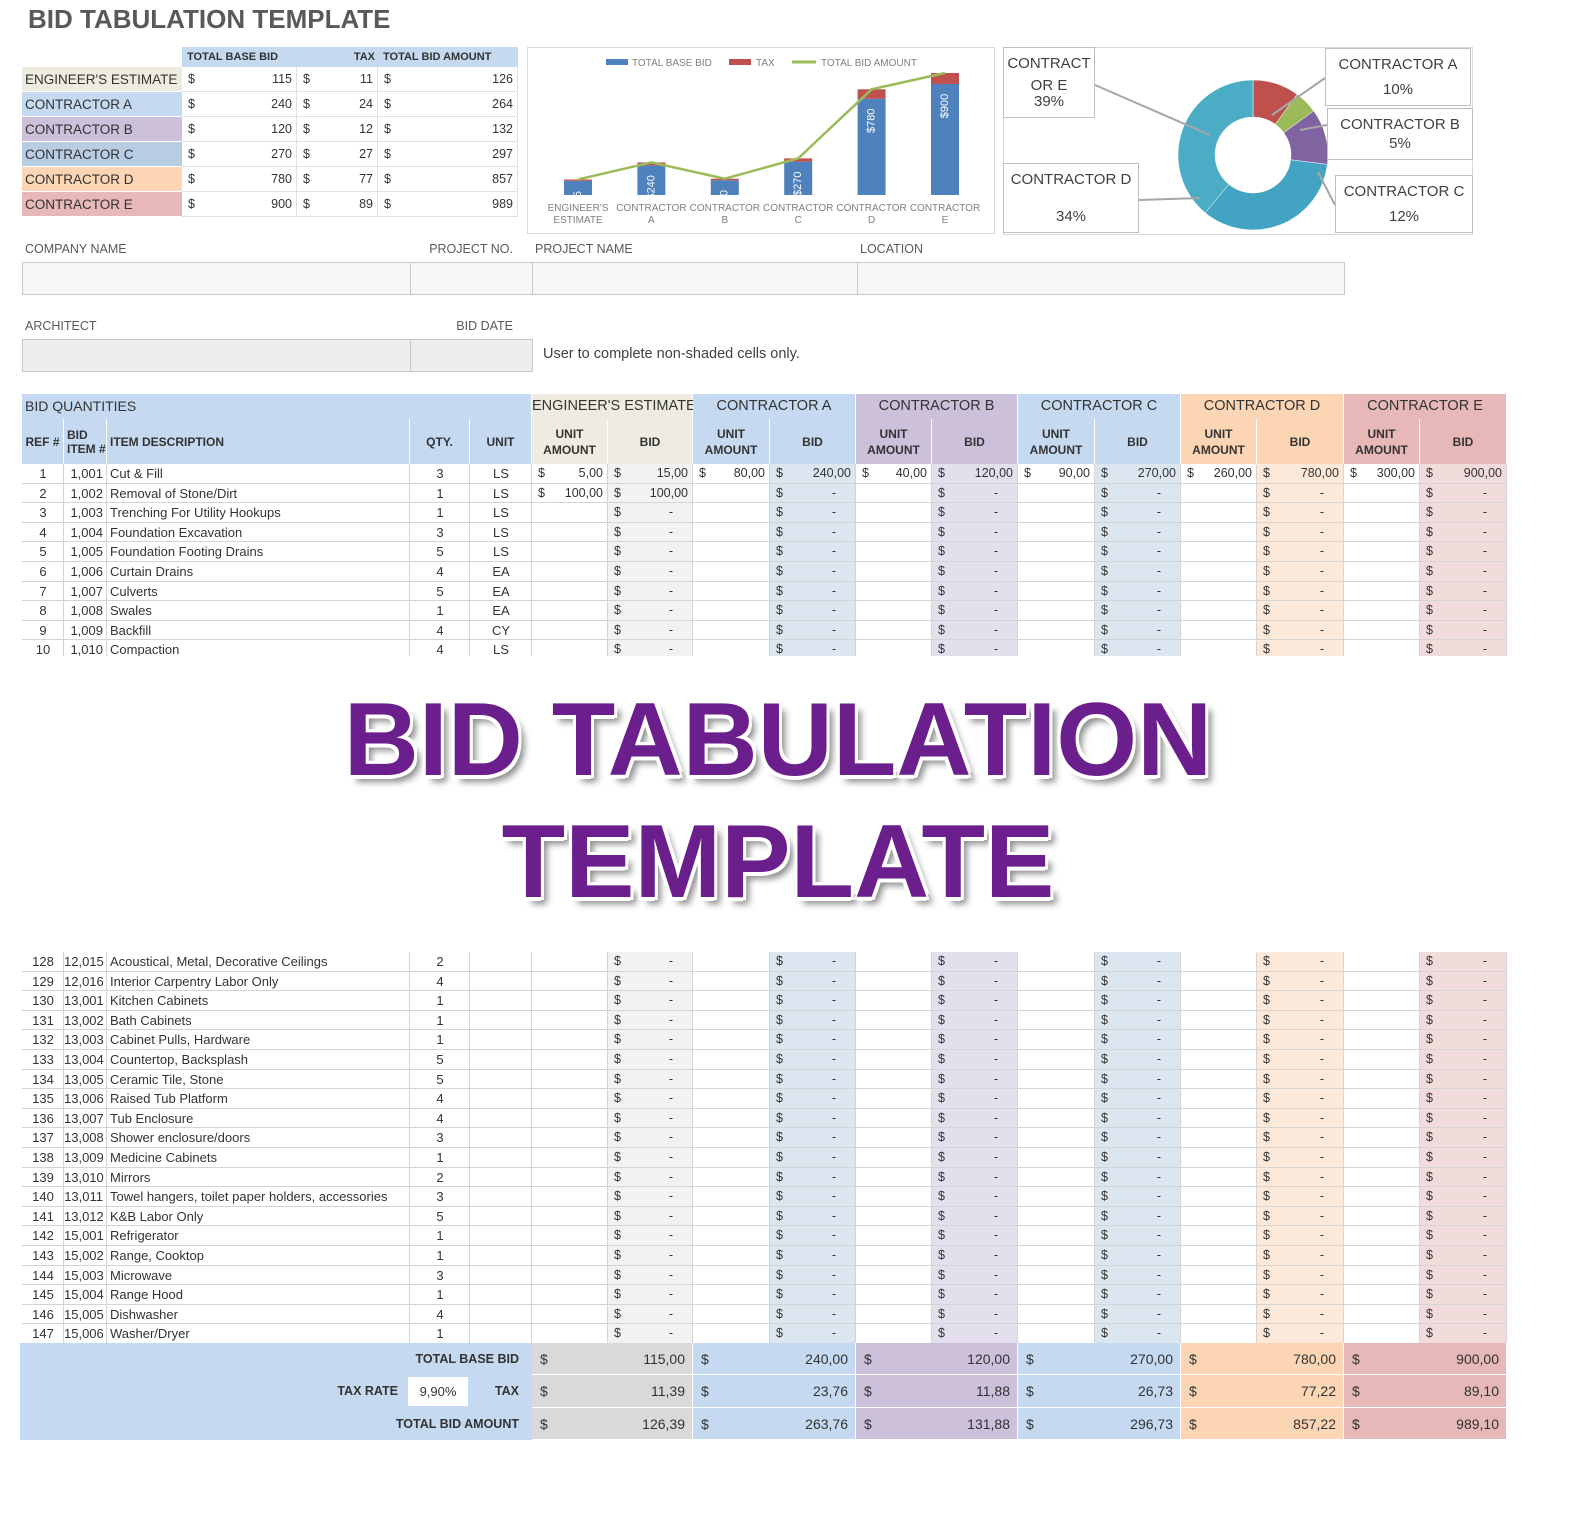 Image resolution: width=1588 pixels, height=1534 pixels. I want to click on amount: 260,00, so click(1232, 473).